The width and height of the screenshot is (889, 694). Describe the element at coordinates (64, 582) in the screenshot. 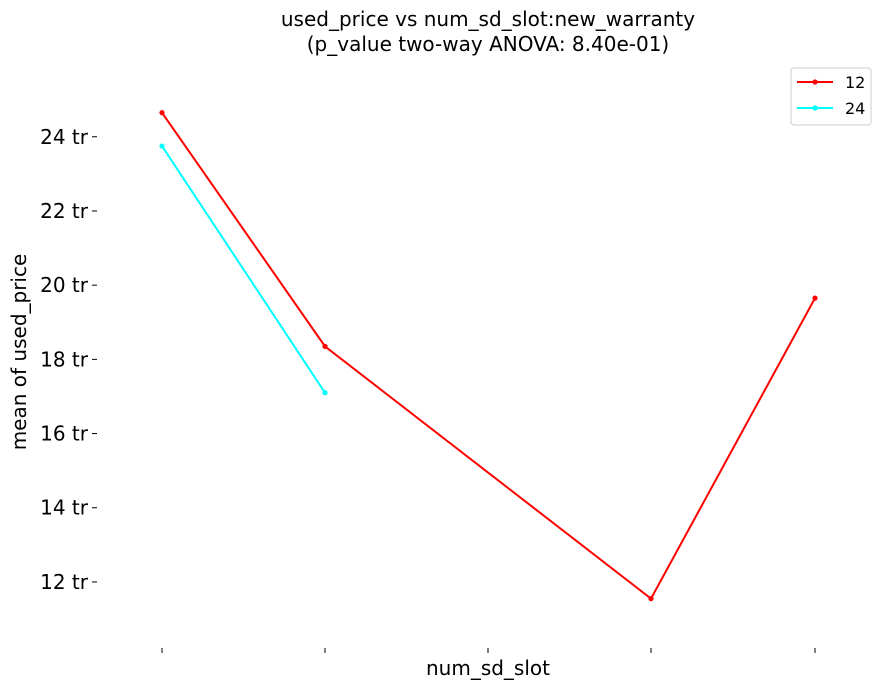

I see `y-tick-label: 12 tr` at that location.